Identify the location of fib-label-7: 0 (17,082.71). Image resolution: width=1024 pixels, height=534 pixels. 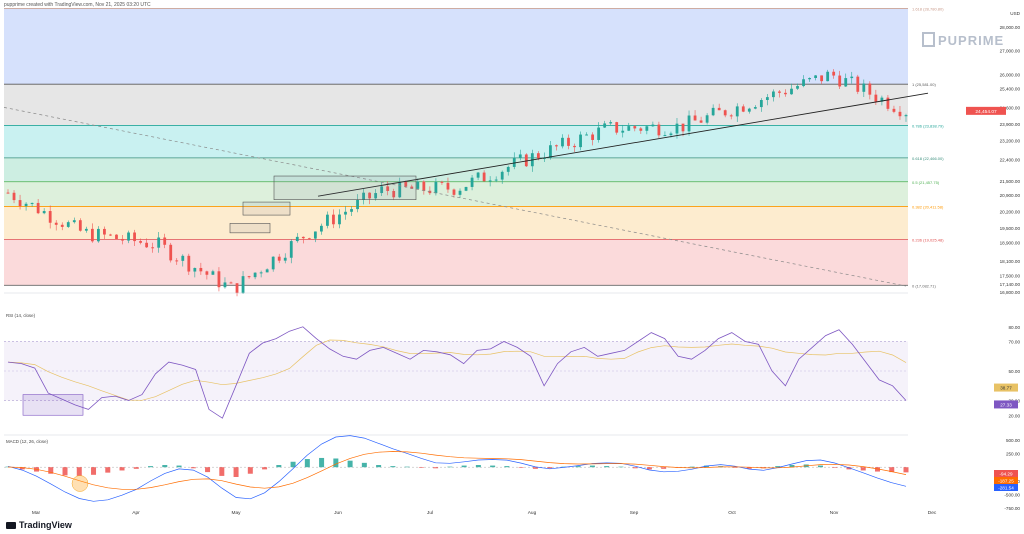
(924, 285).